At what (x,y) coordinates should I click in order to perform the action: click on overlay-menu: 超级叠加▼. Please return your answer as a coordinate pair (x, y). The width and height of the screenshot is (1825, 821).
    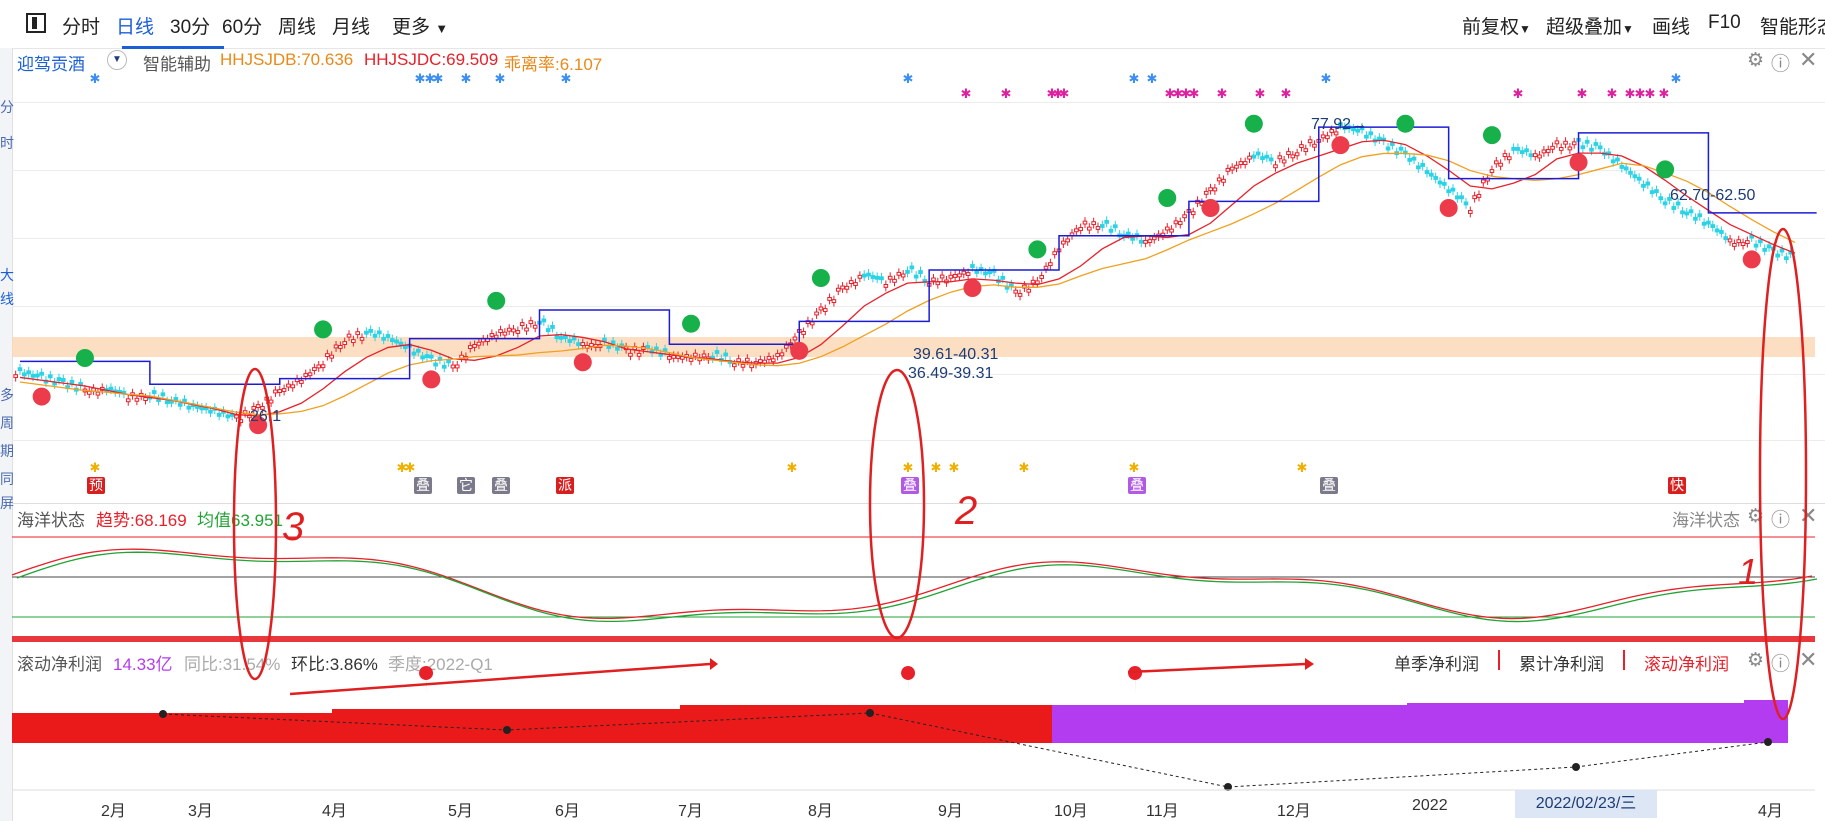
    Looking at the image, I should click on (1590, 25).